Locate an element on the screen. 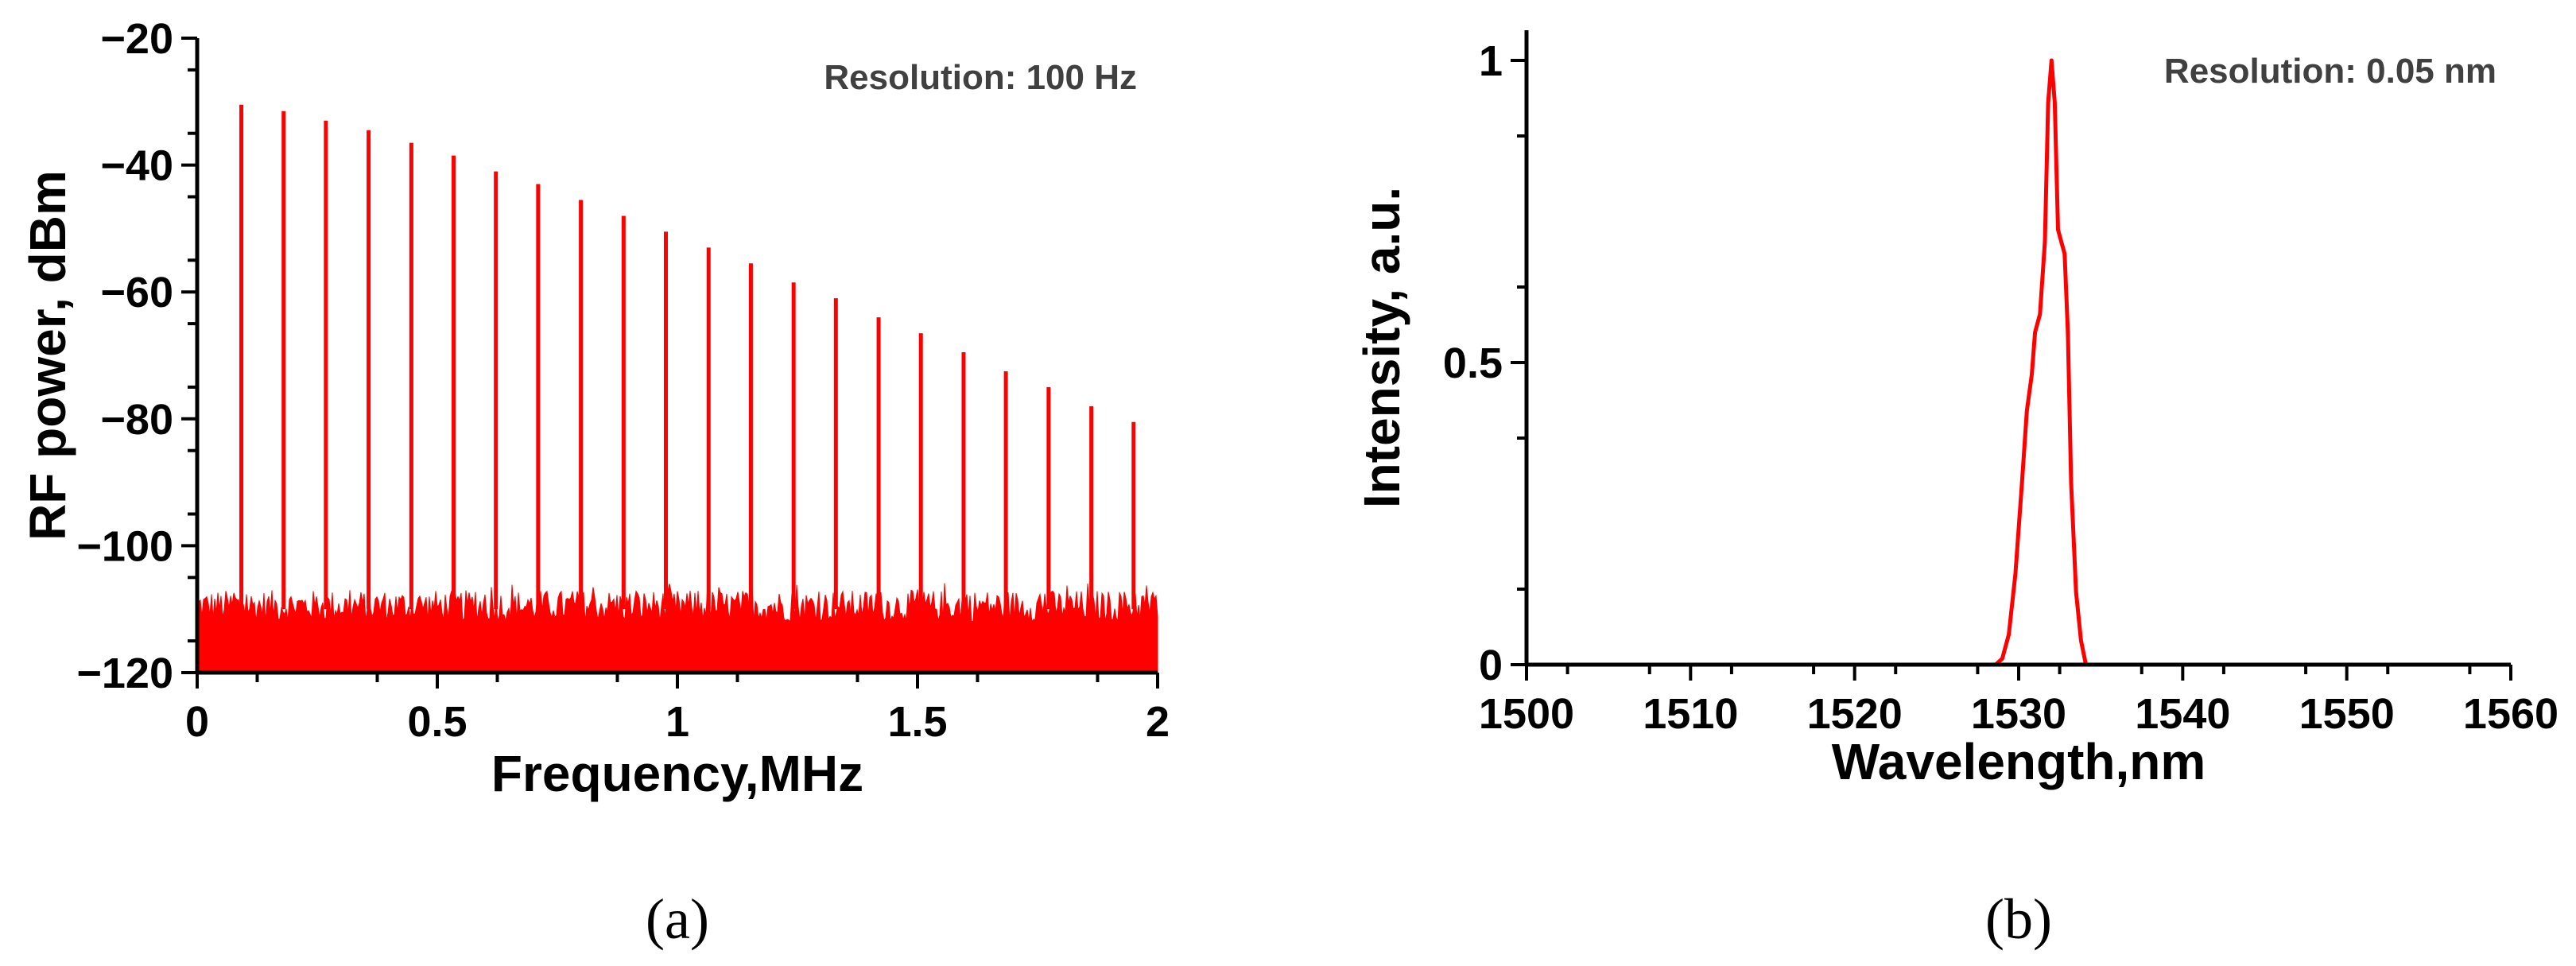 The width and height of the screenshot is (2576, 966). noise-floor-area is located at coordinates (677, 627).